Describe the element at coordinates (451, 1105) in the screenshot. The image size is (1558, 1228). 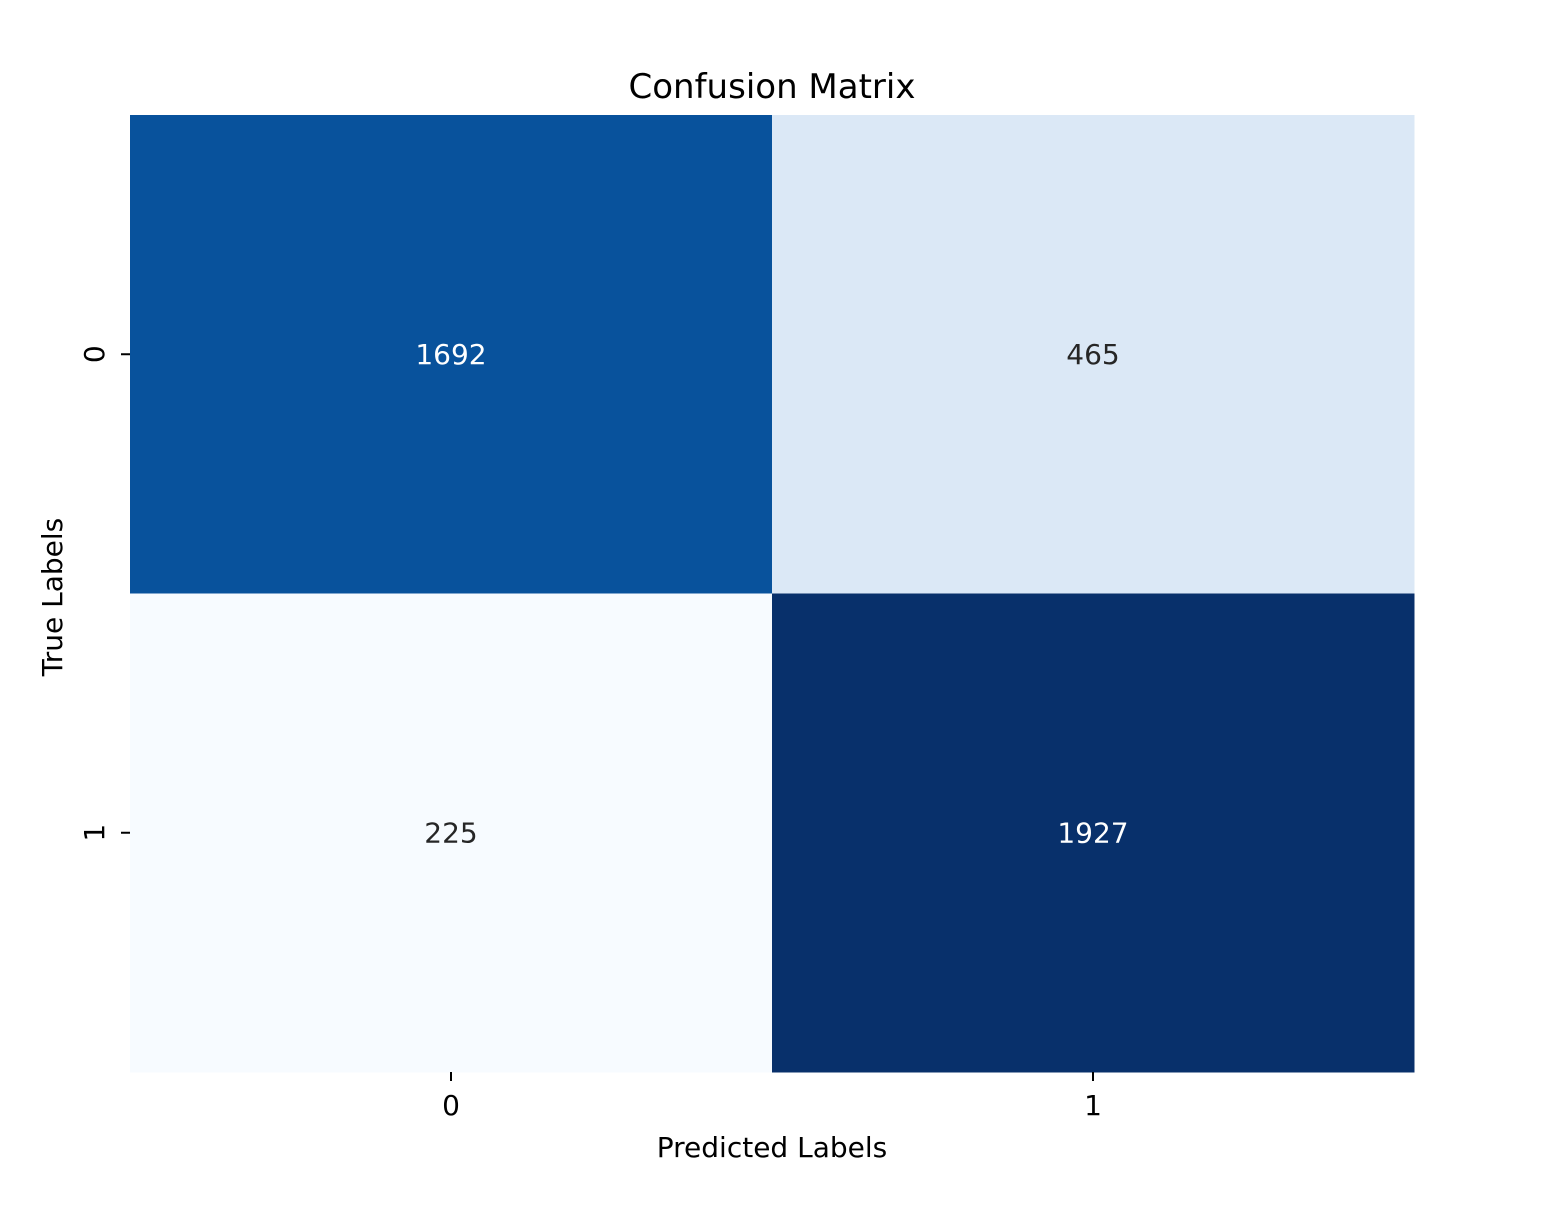
I see `x-tick-label-0: 0` at that location.